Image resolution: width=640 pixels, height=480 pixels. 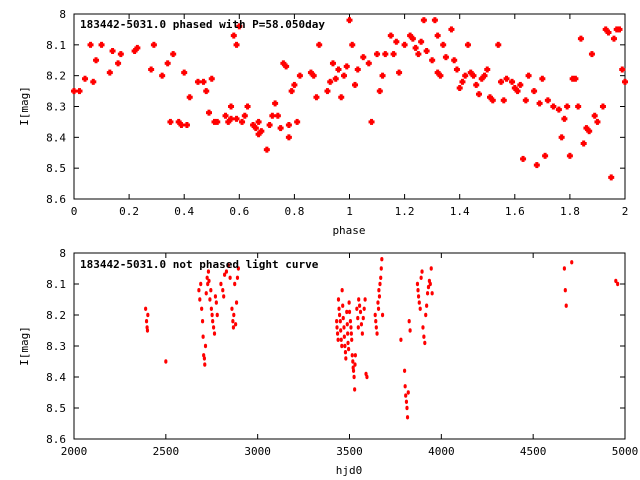 What do you see at coordinates (129, 211) in the screenshot?
I see `x-tick-label: 0.2` at bounding box center [129, 211].